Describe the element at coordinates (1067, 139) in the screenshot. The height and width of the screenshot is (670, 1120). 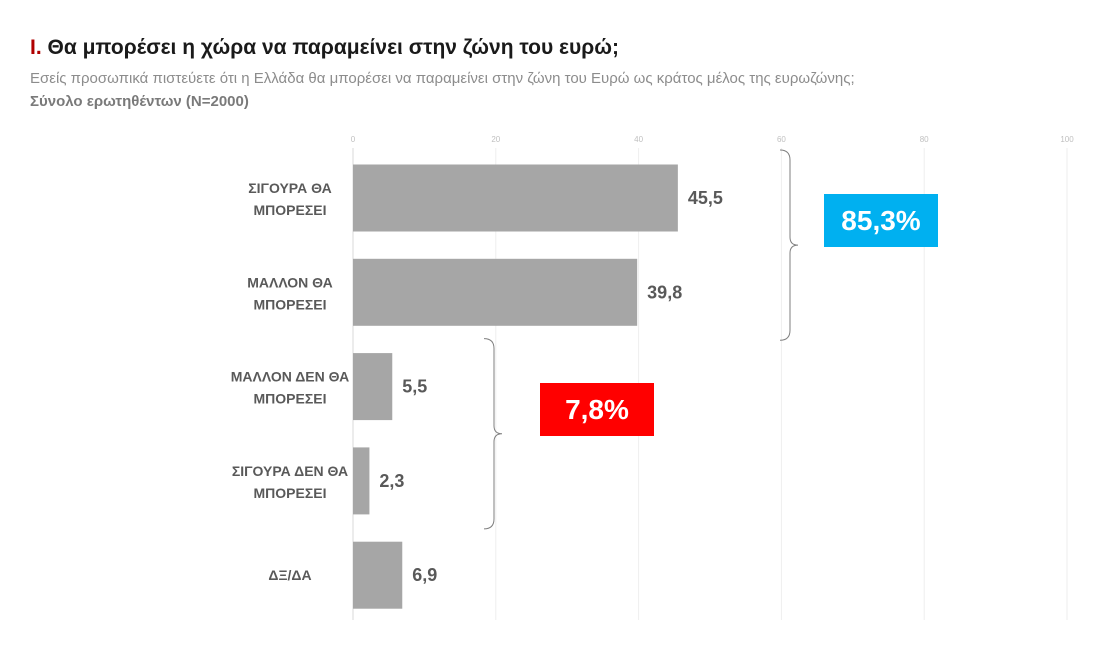
I see `x-tick-label: 100` at that location.